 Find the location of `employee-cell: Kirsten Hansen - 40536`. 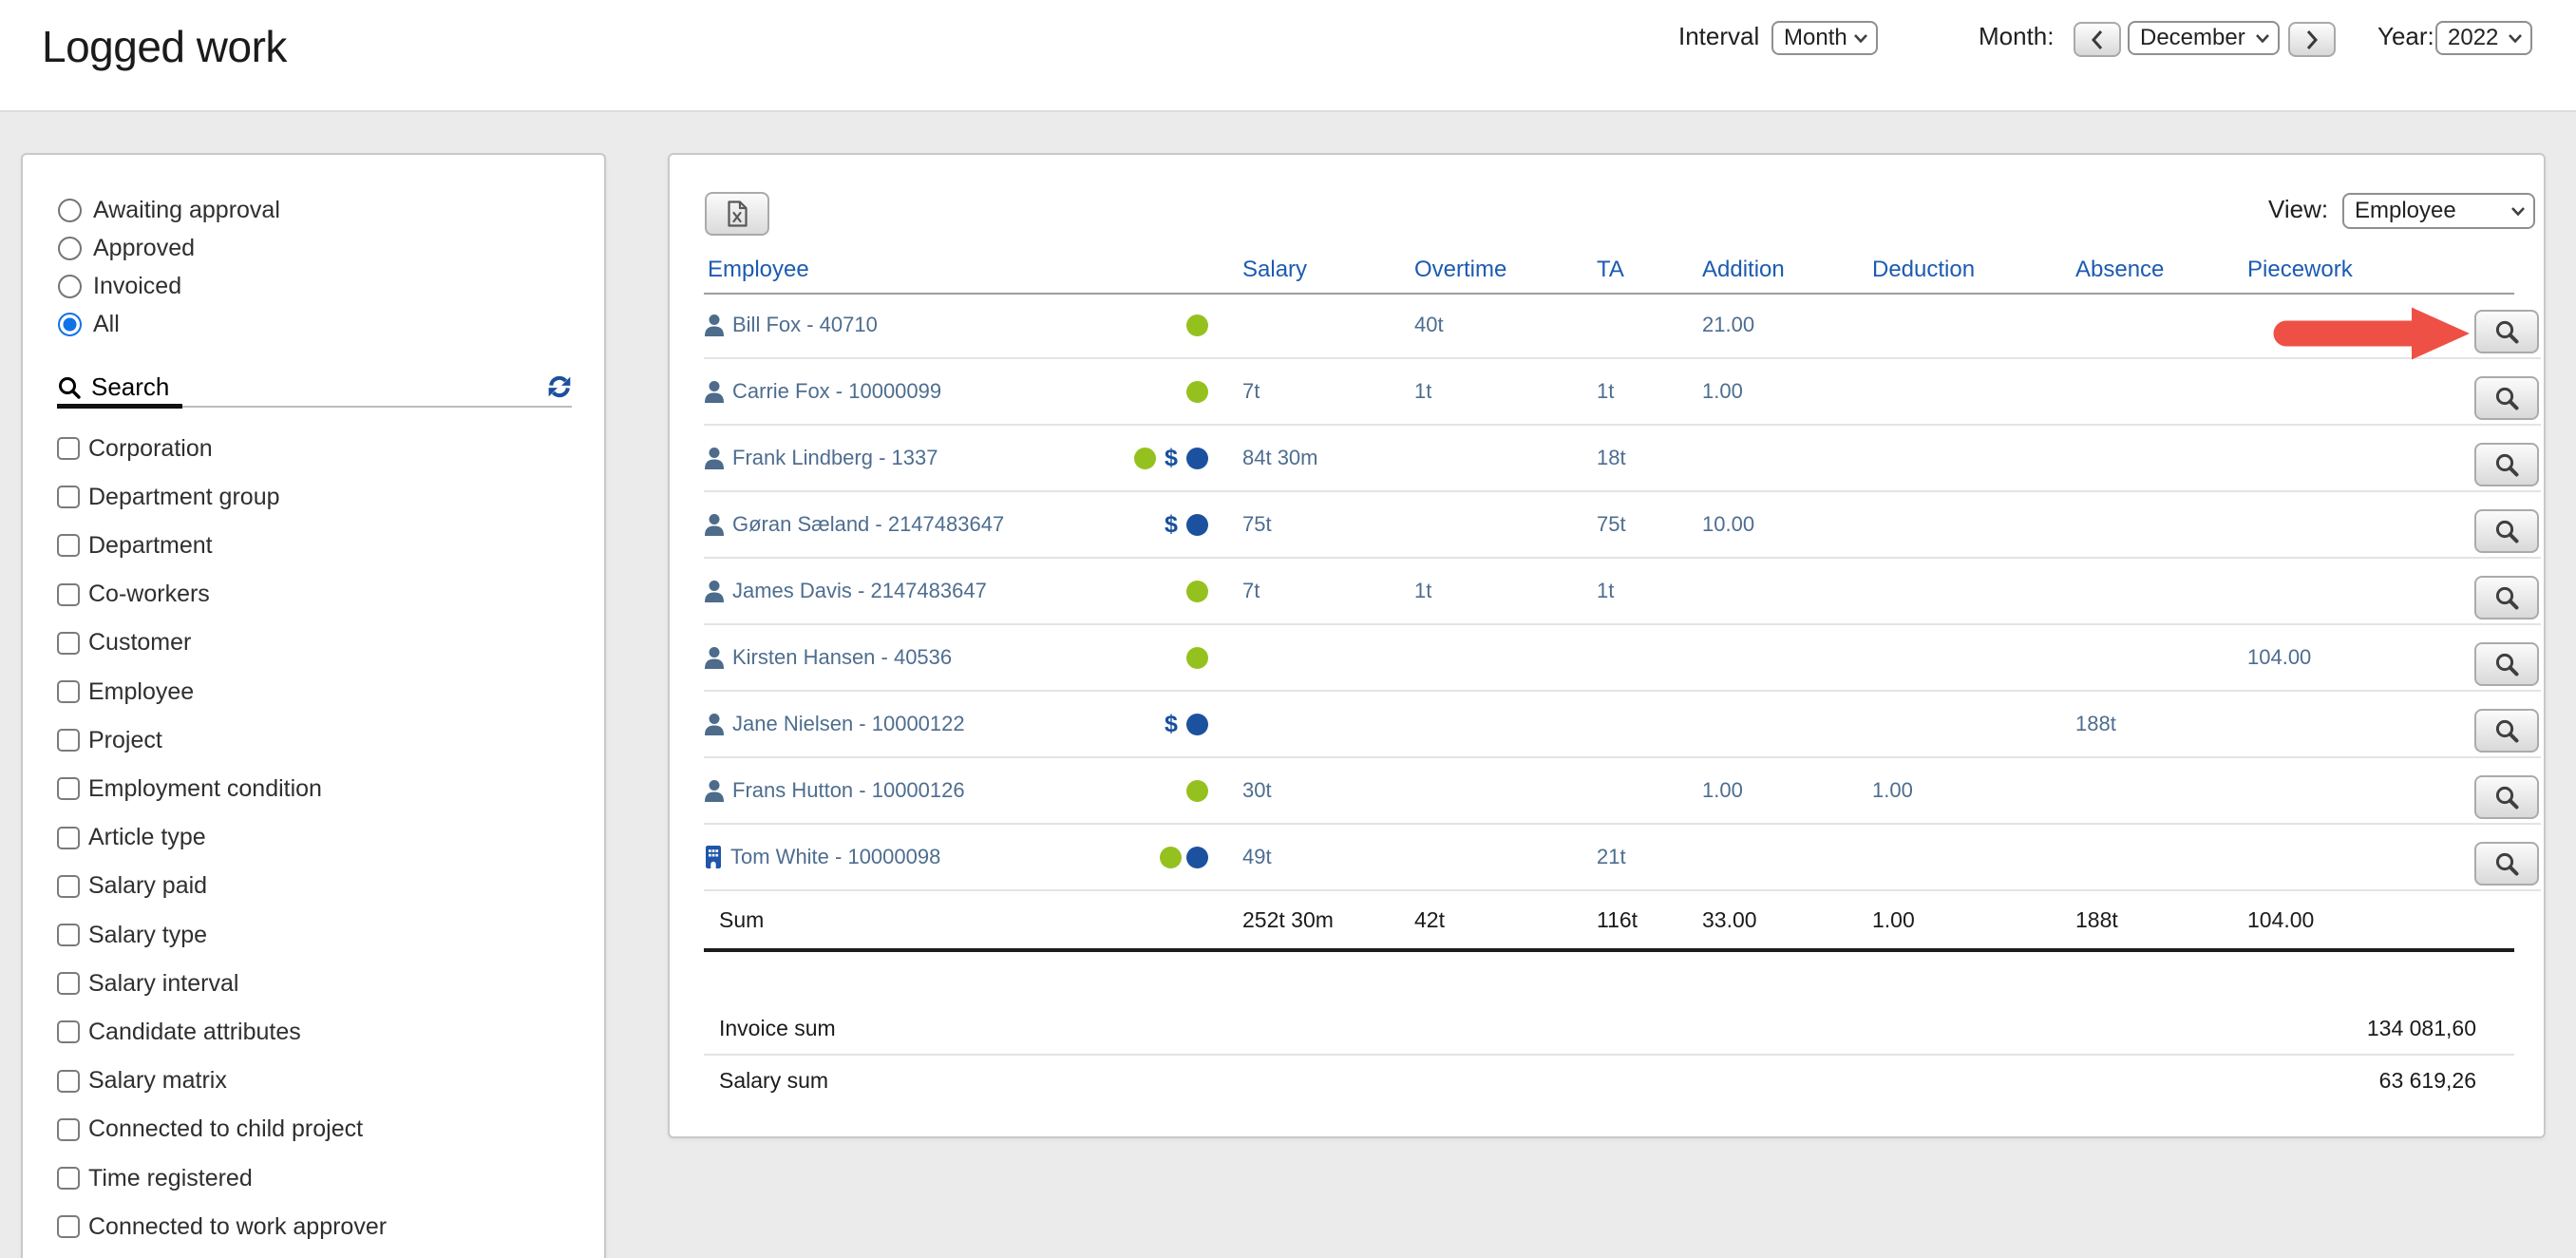

employee-cell: Kirsten Hansen - 40536 is located at coordinates (1622, 657).